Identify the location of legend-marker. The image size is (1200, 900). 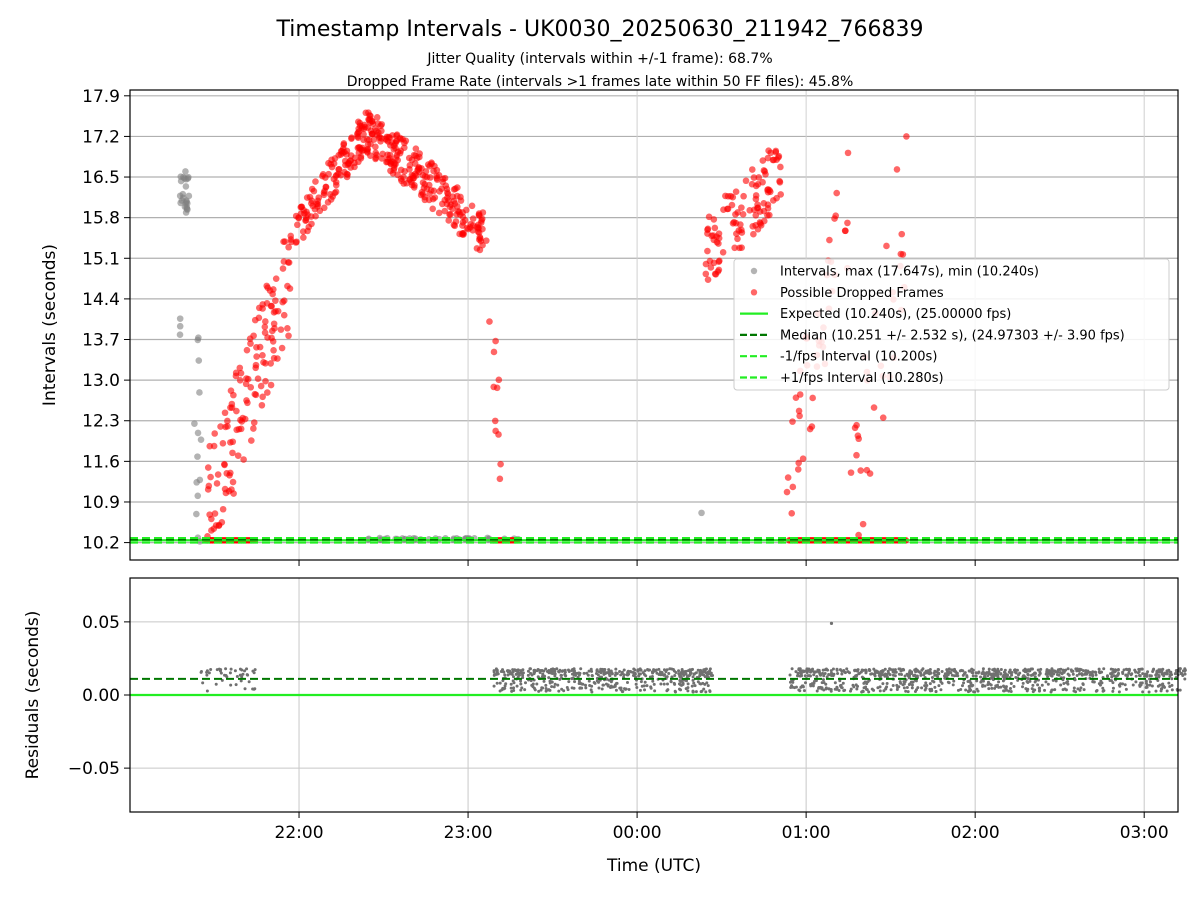
(754, 292).